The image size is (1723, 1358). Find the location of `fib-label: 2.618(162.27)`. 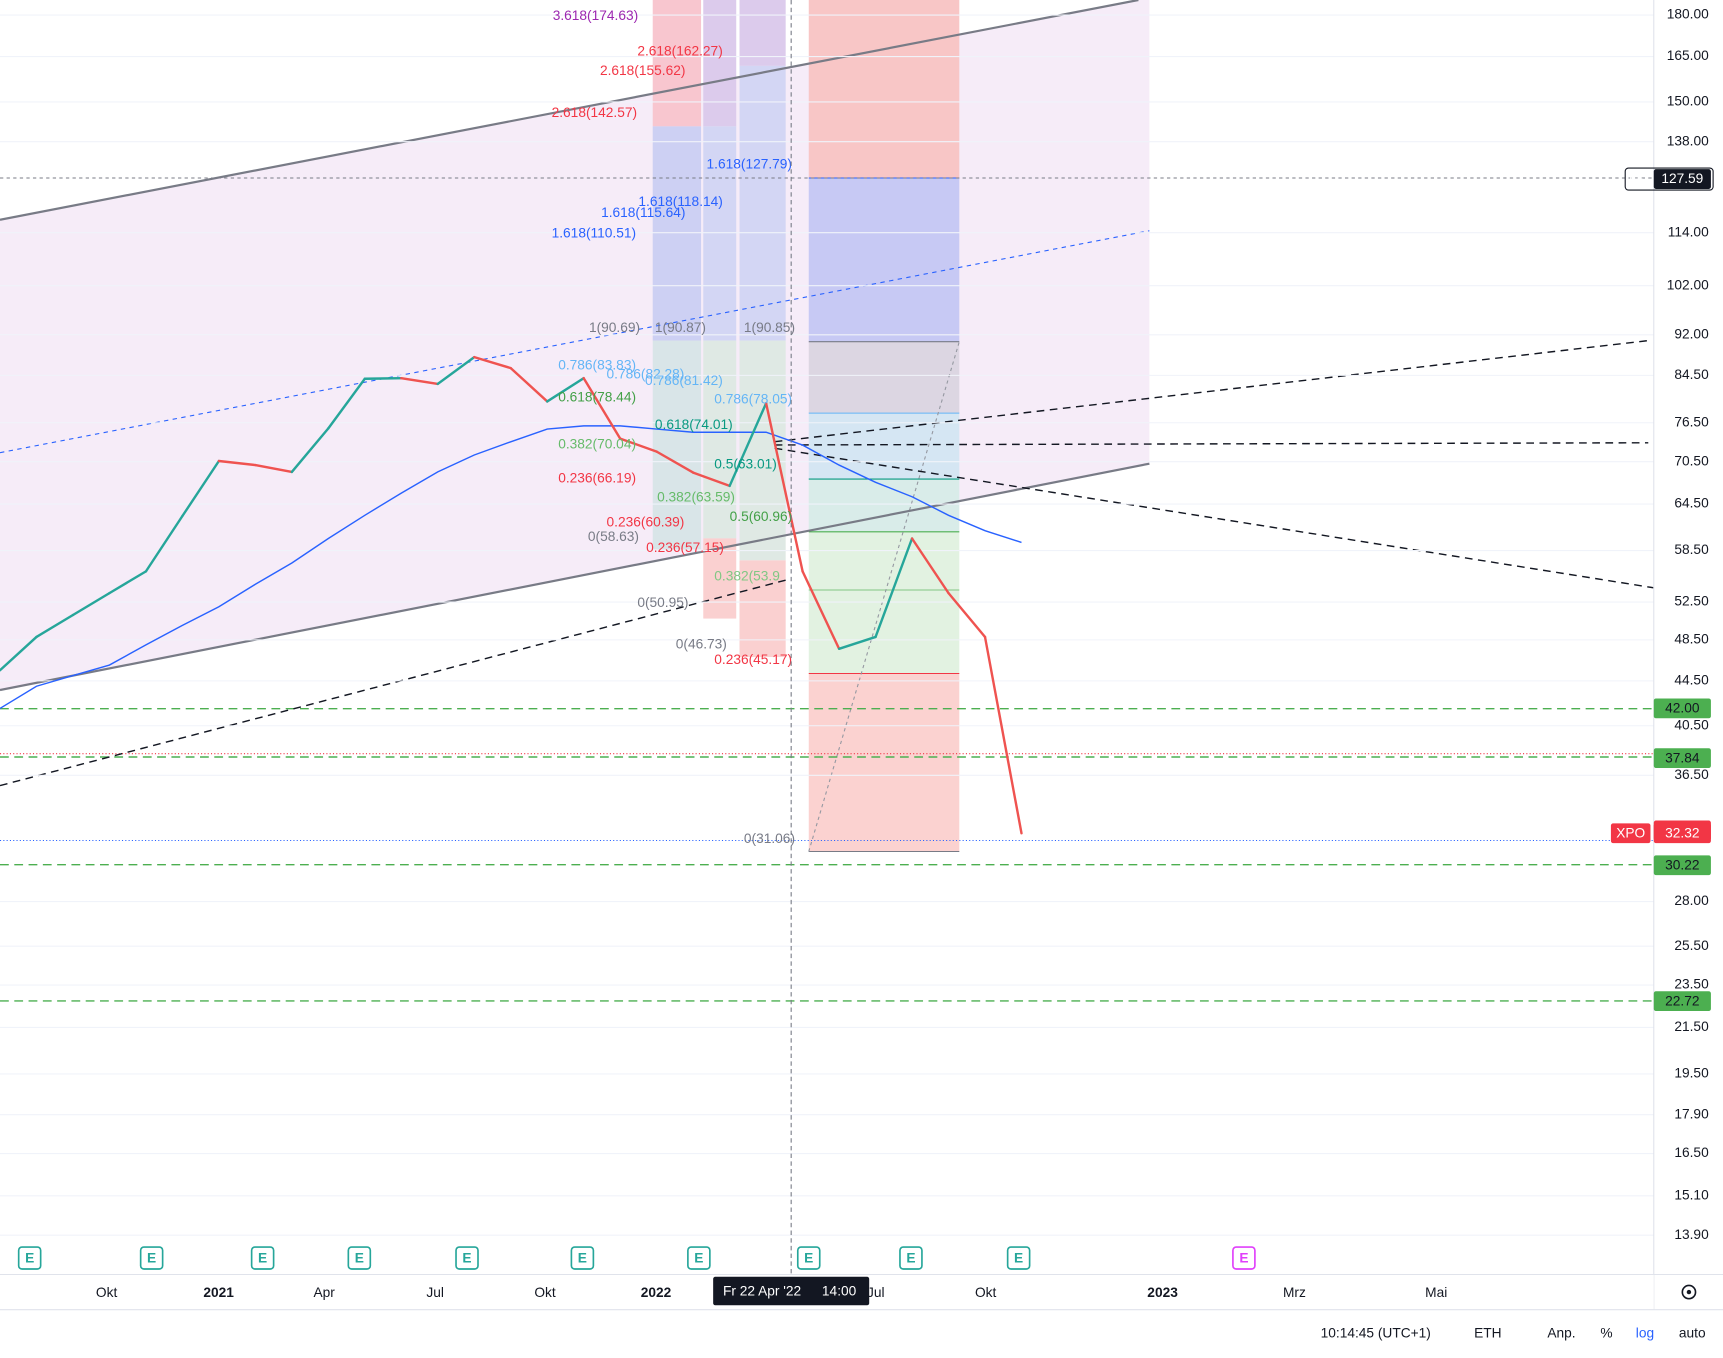

fib-label: 2.618(162.27) is located at coordinates (679, 50).